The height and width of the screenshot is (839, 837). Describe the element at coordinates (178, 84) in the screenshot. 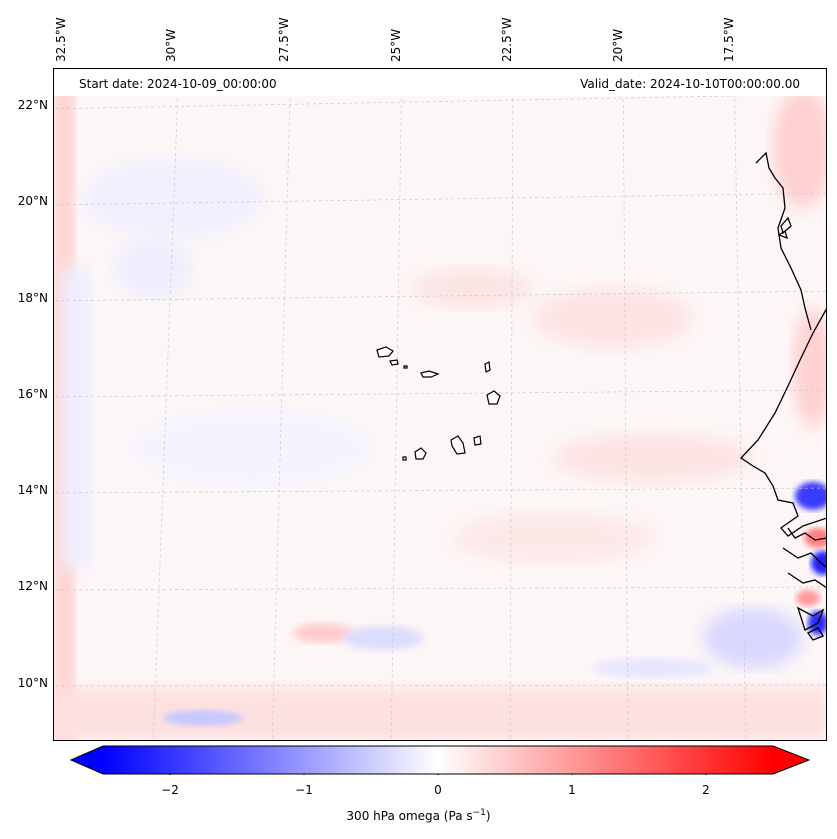

I see `start-date-label: Start date: 2024-10-09_00:00:00` at that location.